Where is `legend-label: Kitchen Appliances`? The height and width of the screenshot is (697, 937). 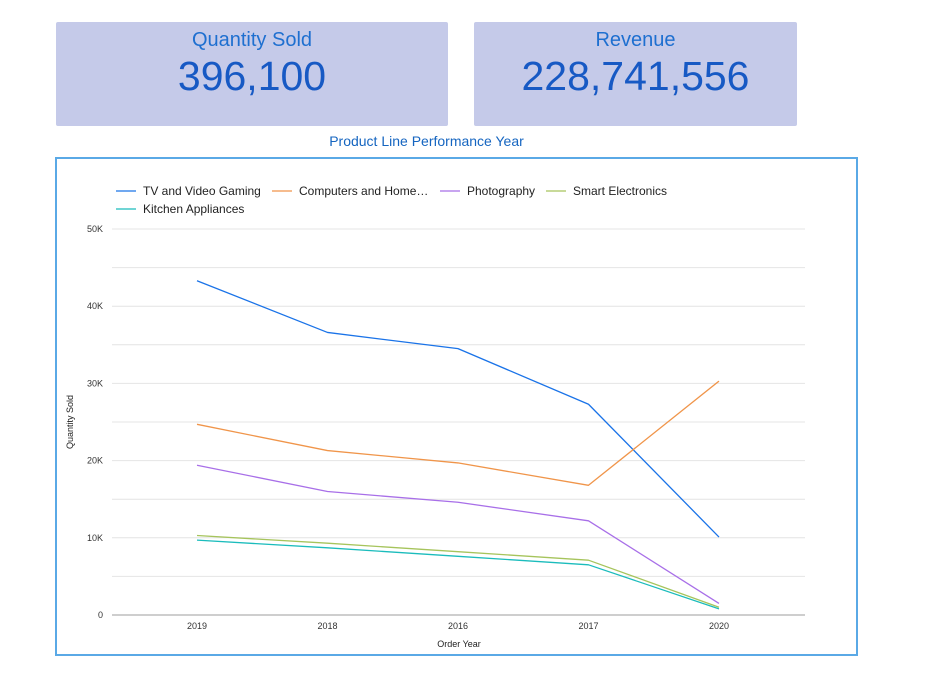
legend-label: Kitchen Appliances is located at coordinates (193, 209).